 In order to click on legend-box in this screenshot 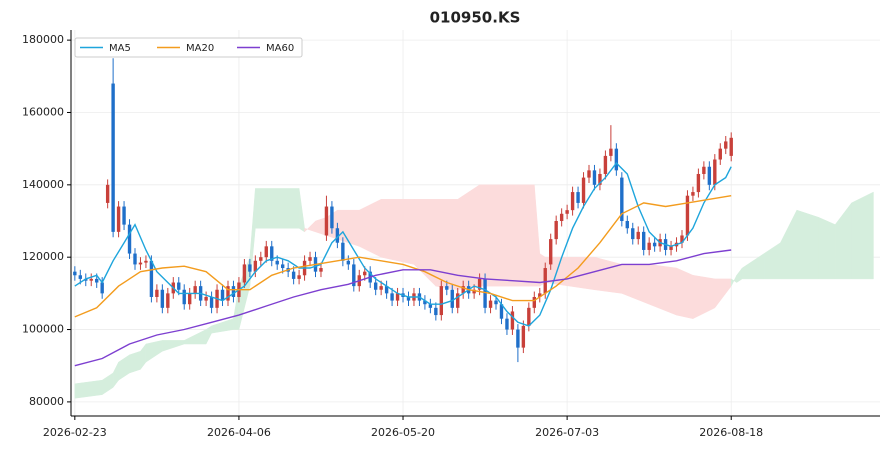, I will do `click(188, 47)`.